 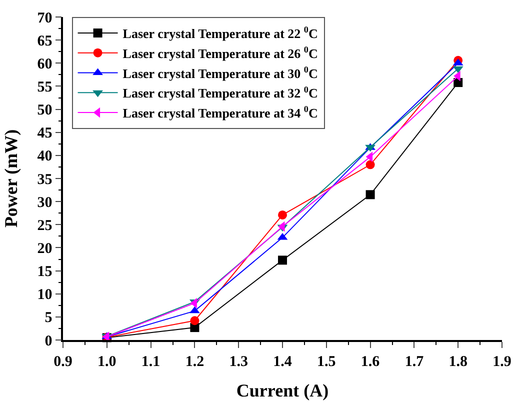 What do you see at coordinates (220, 33) in the screenshot?
I see `legend-label: Laser crystal Temperature at 22 $^{0}$C` at bounding box center [220, 33].